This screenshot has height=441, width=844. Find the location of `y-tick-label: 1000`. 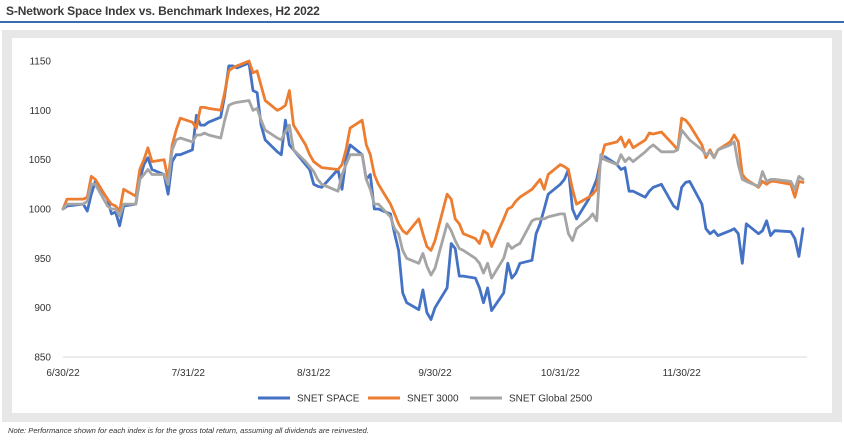

y-tick-label: 1000 is located at coordinates (40, 210).